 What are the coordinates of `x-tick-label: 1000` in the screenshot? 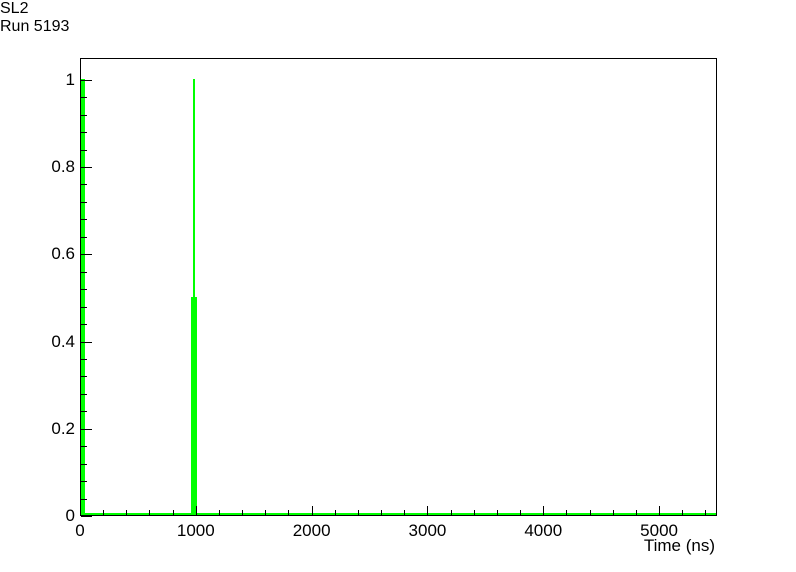 It's located at (195, 530).